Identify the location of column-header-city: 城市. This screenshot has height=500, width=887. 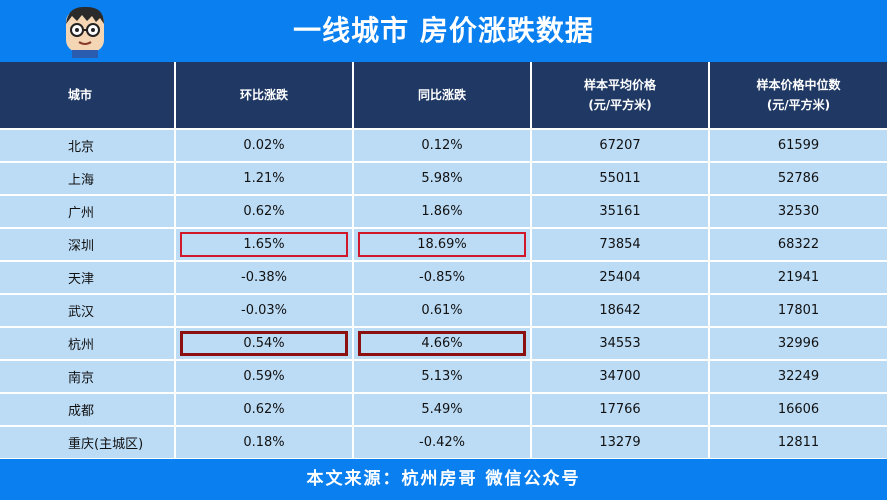
(88, 96).